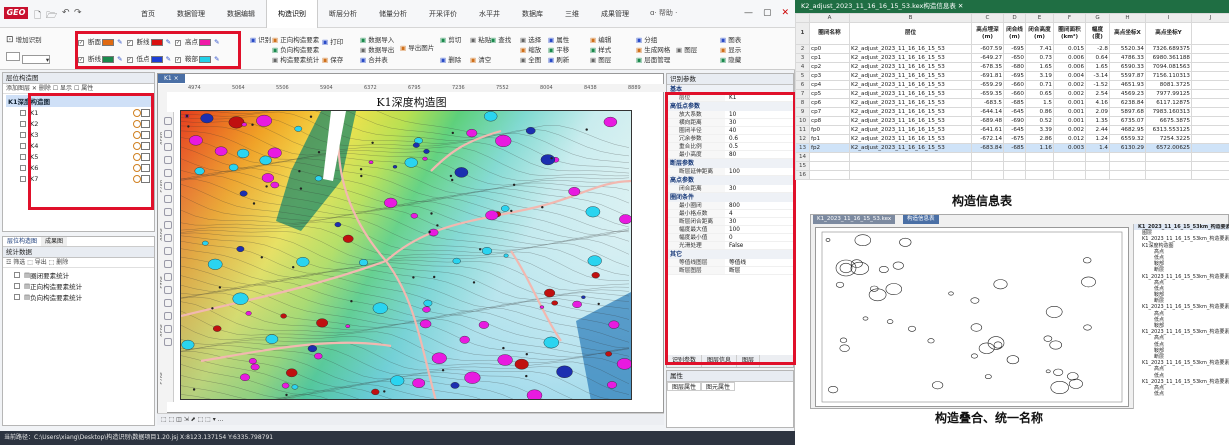 The image size is (1229, 445). I want to click on table-cell: -644.14, so click(987, 112).